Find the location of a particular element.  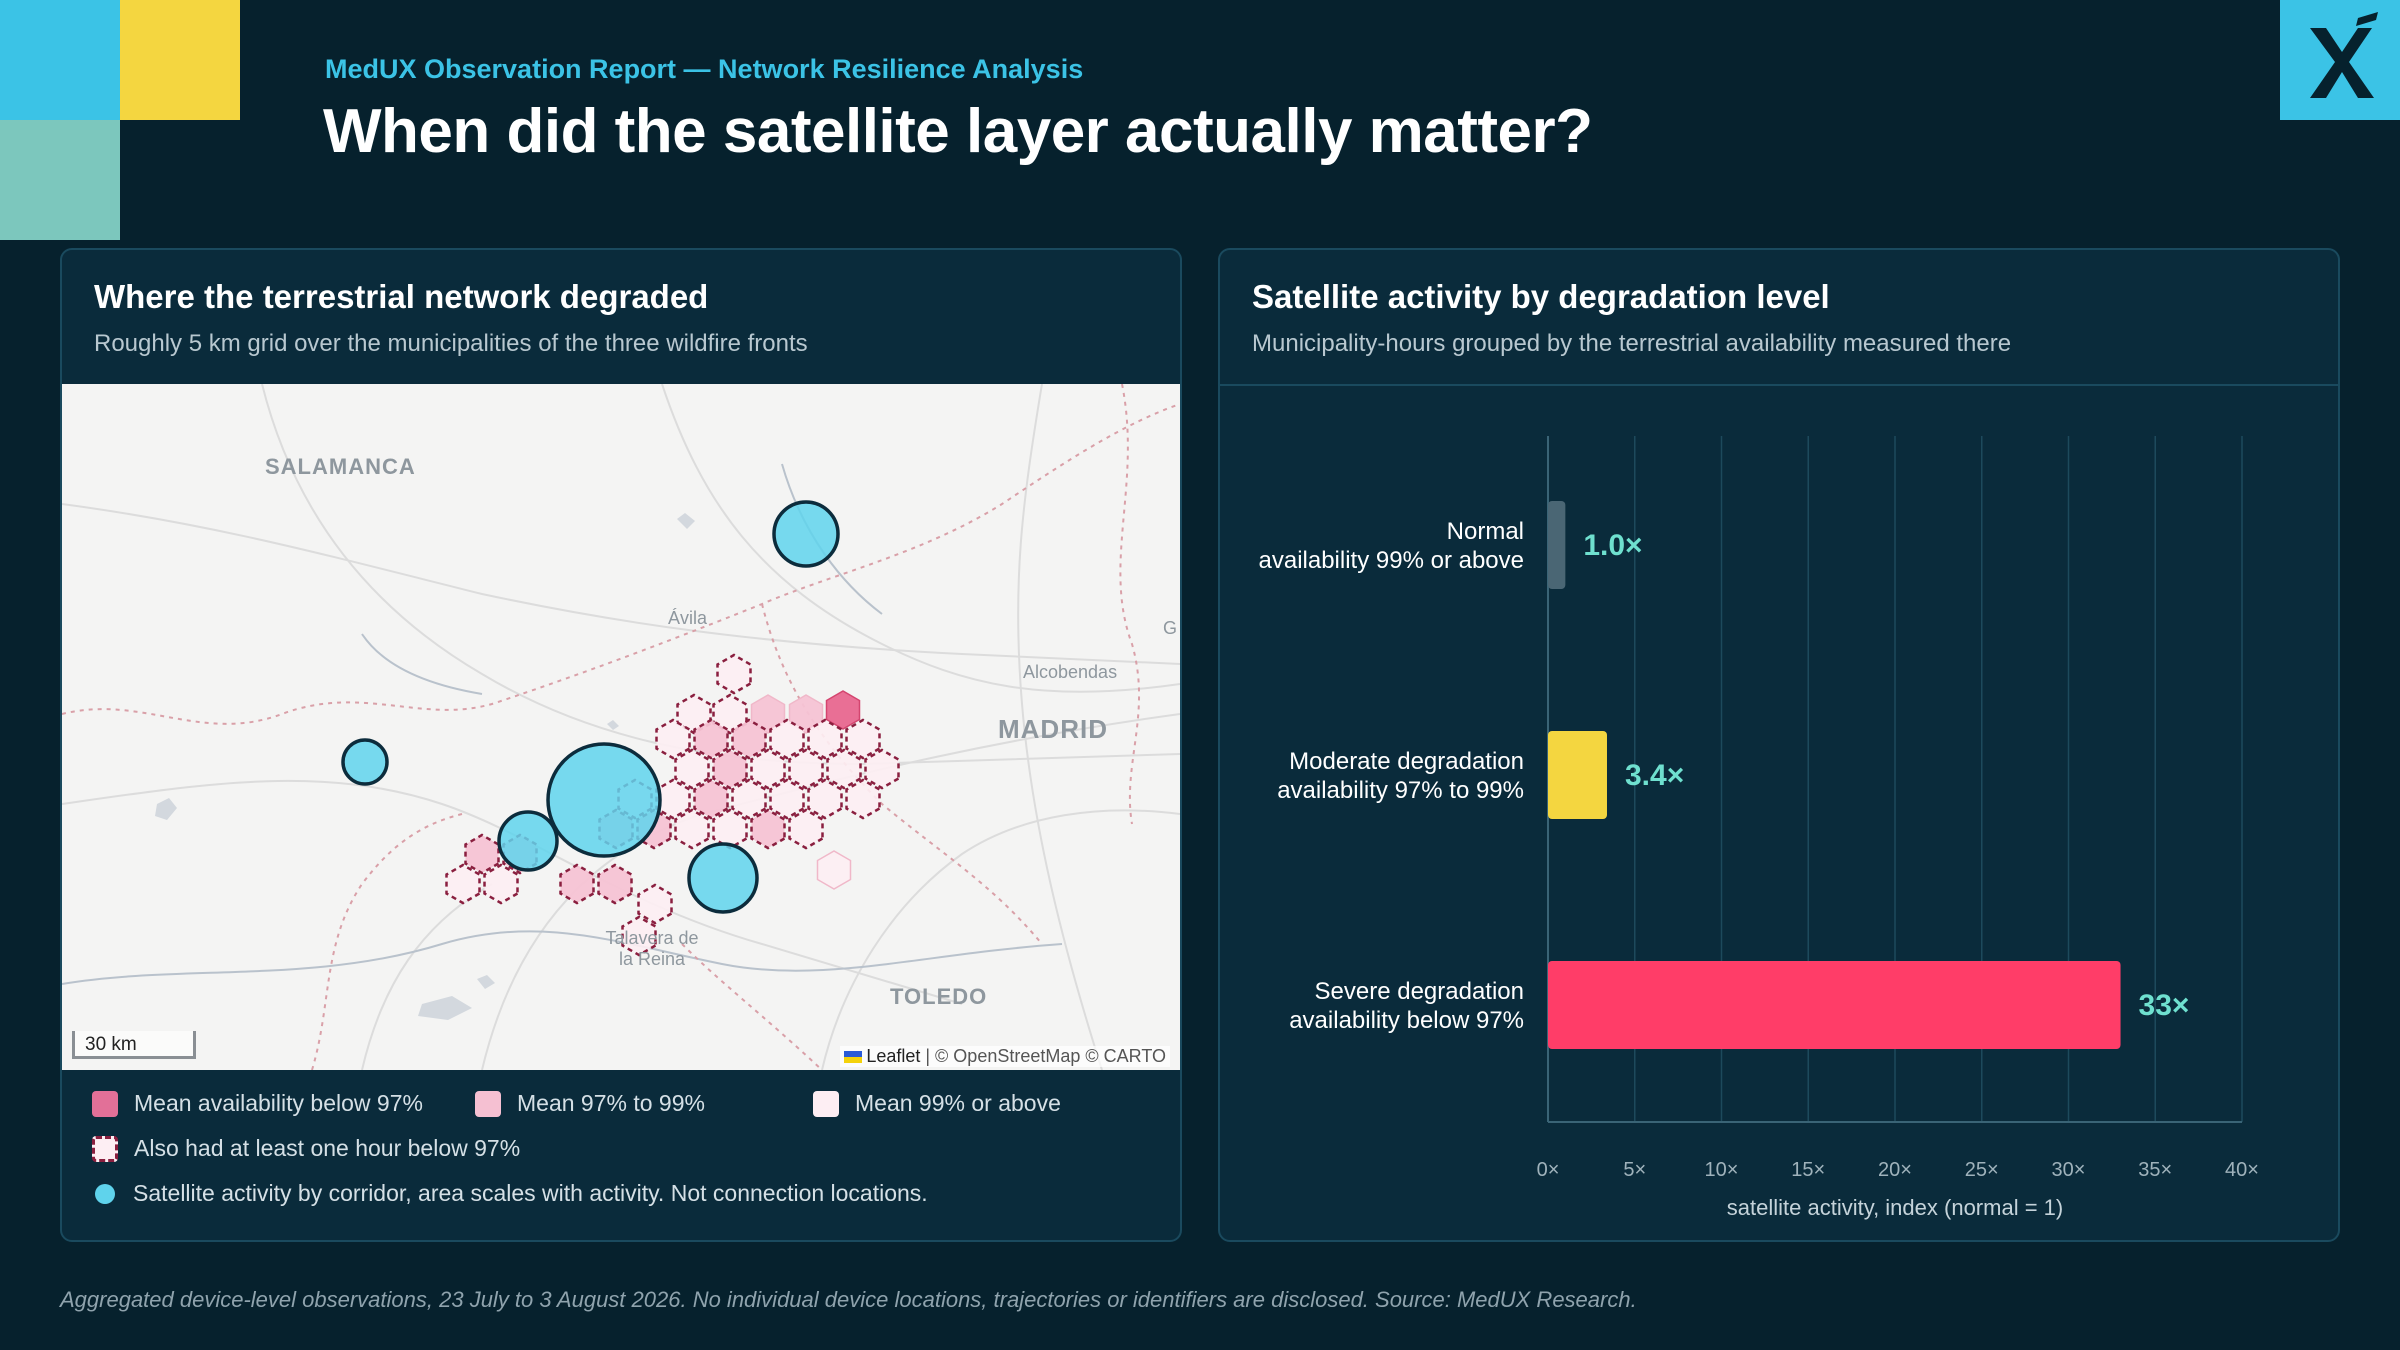

legend-item-below-97: Mean availability below 97% is located at coordinates (257, 1103).